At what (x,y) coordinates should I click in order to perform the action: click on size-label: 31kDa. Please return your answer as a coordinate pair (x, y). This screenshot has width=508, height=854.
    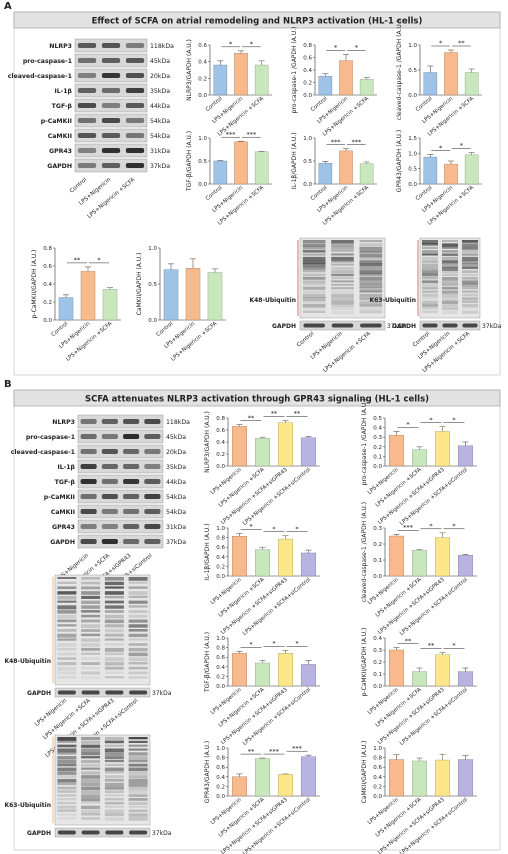
    Looking at the image, I should click on (160, 151).